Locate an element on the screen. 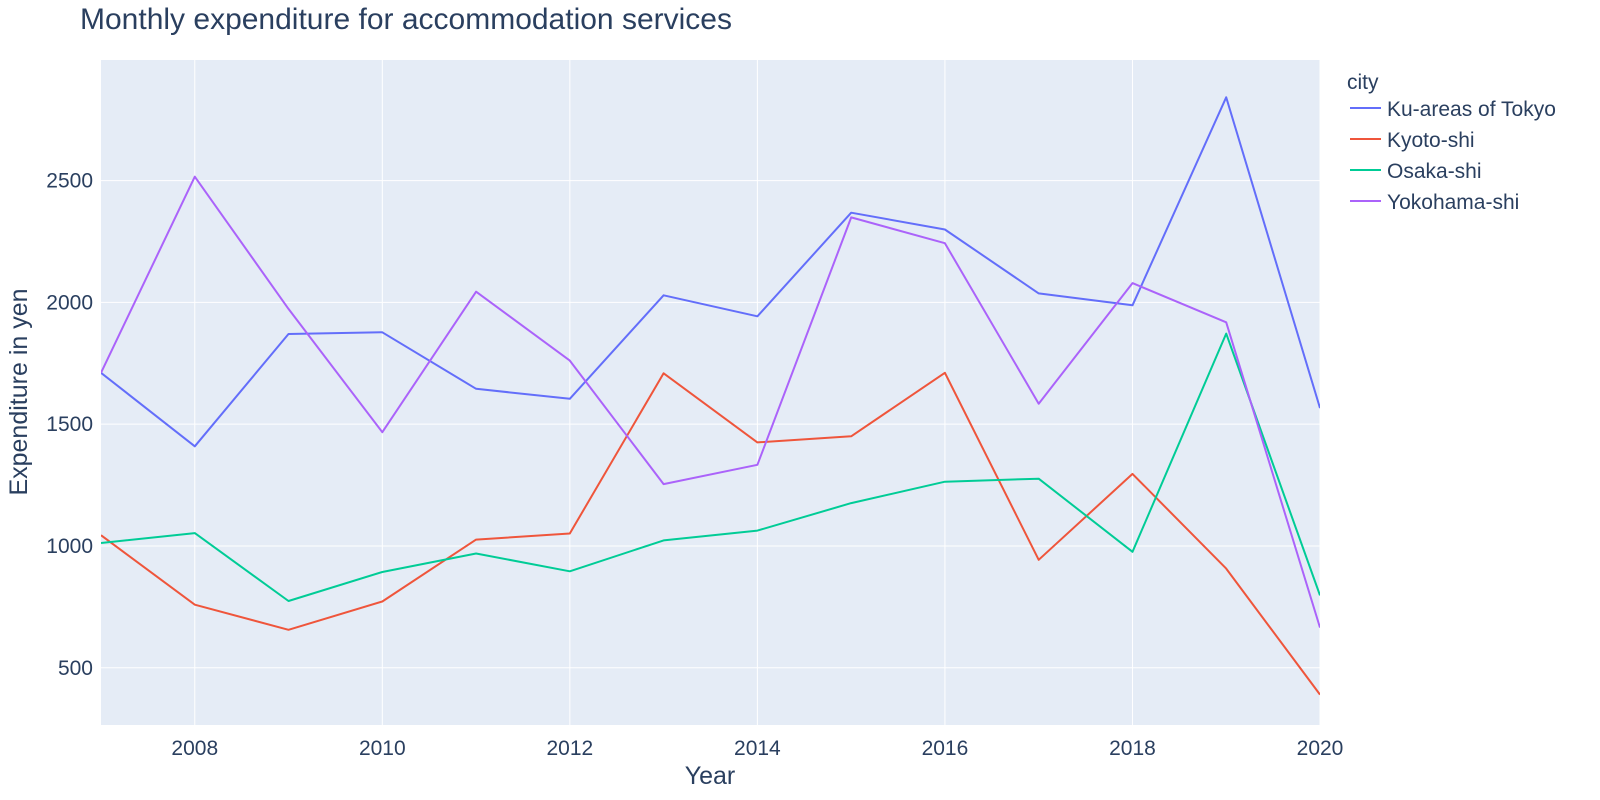 Image resolution: width=1600 pixels, height=800 pixels. legend-item: Ku-areas of Tokyo is located at coordinates (1453, 109).